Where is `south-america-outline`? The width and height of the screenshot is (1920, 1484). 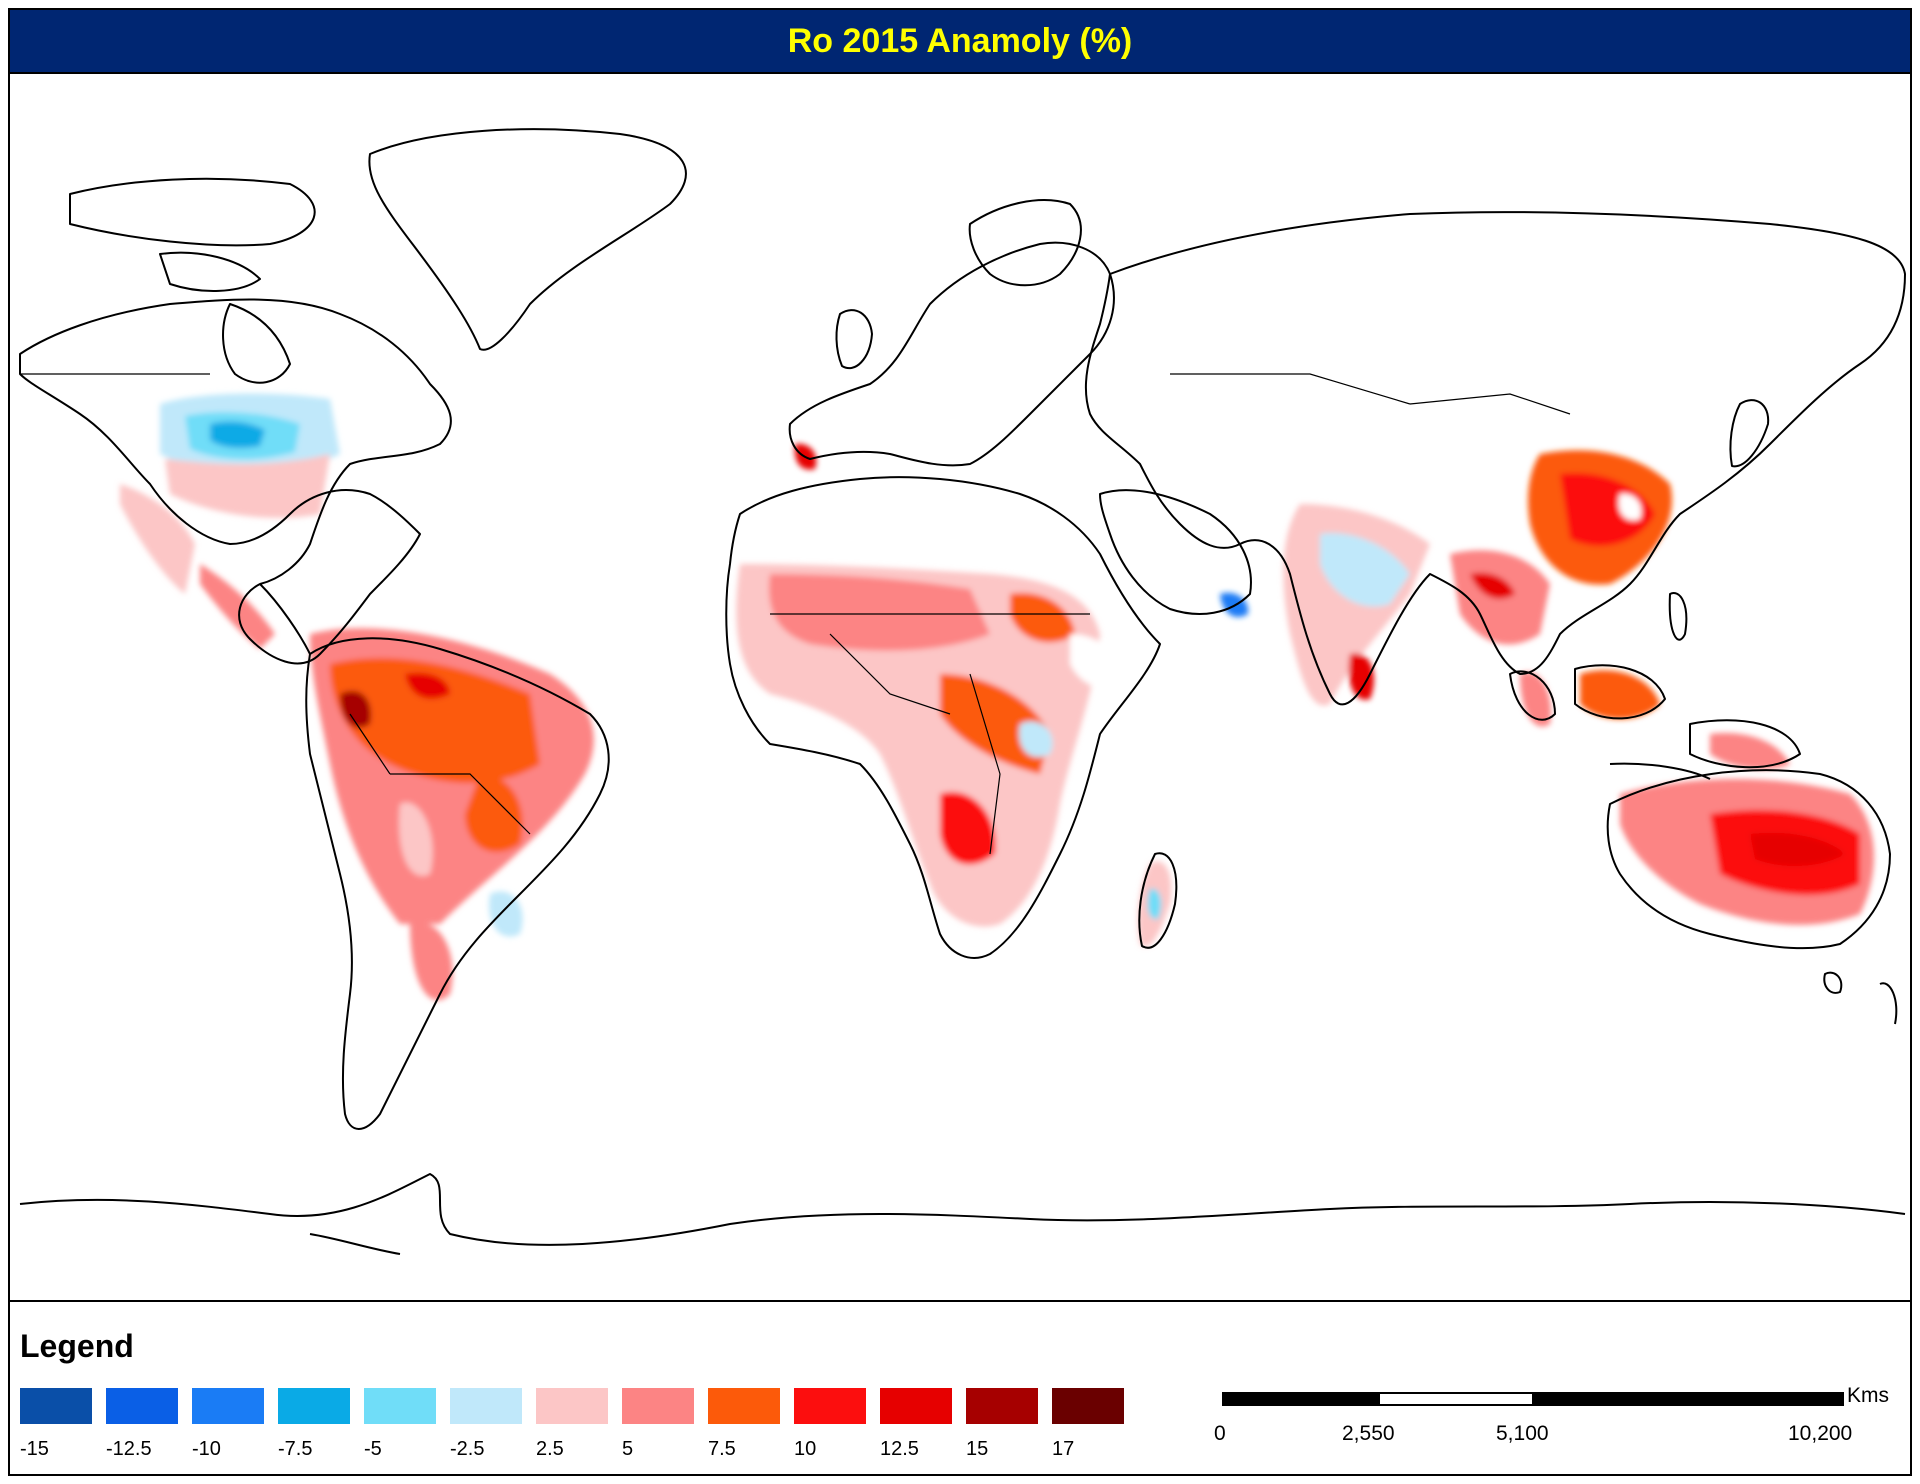
south-america-outline is located at coordinates (457, 883).